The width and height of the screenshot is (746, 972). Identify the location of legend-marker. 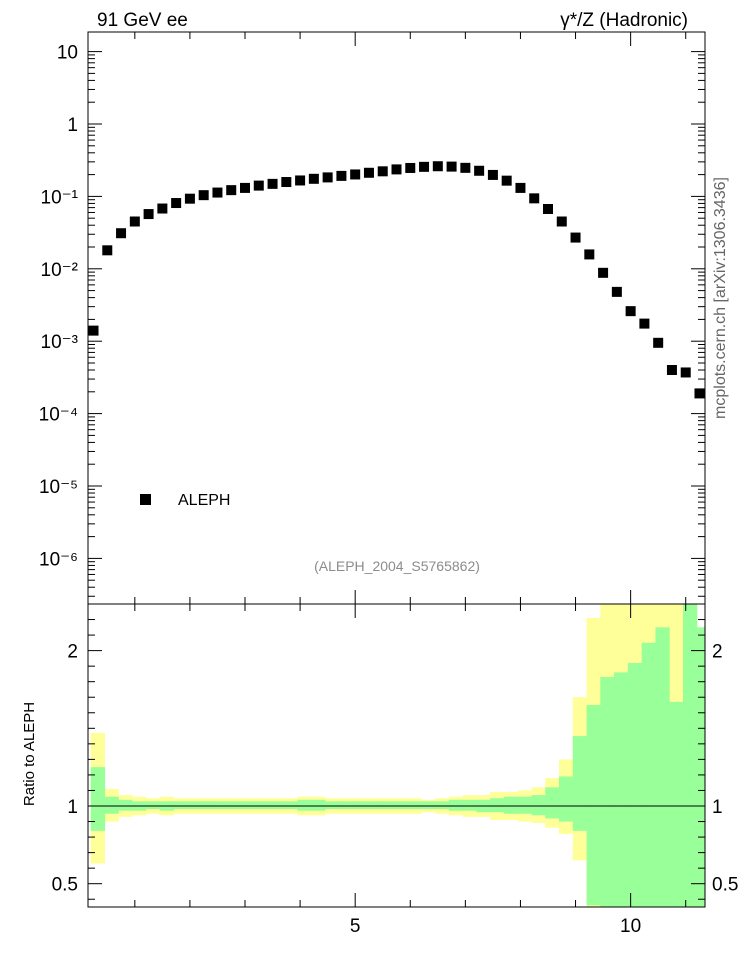
(145, 499).